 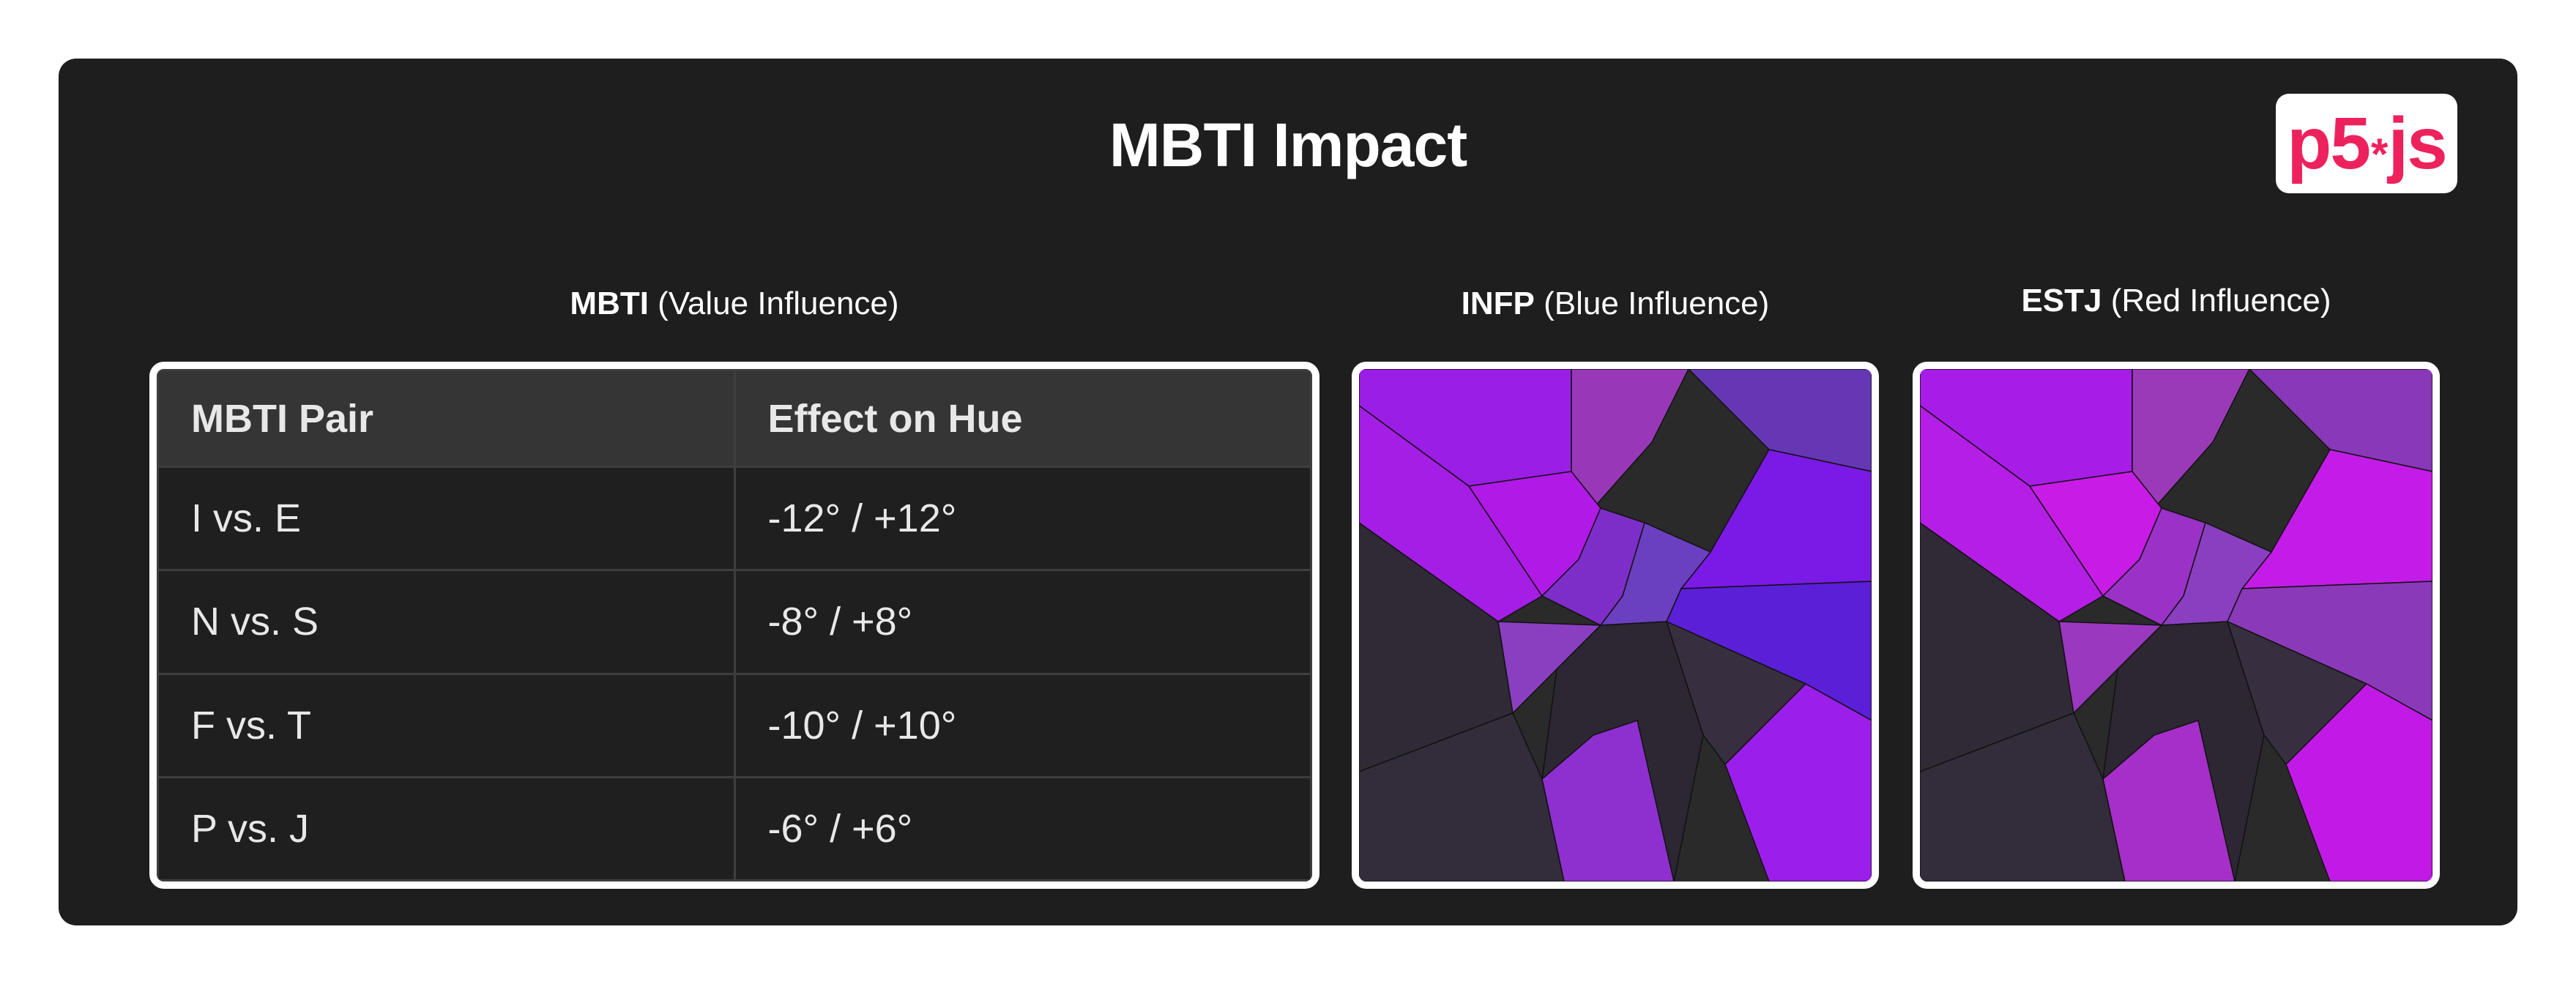 I want to click on estj-voronoi-canvas, so click(x=2176, y=625).